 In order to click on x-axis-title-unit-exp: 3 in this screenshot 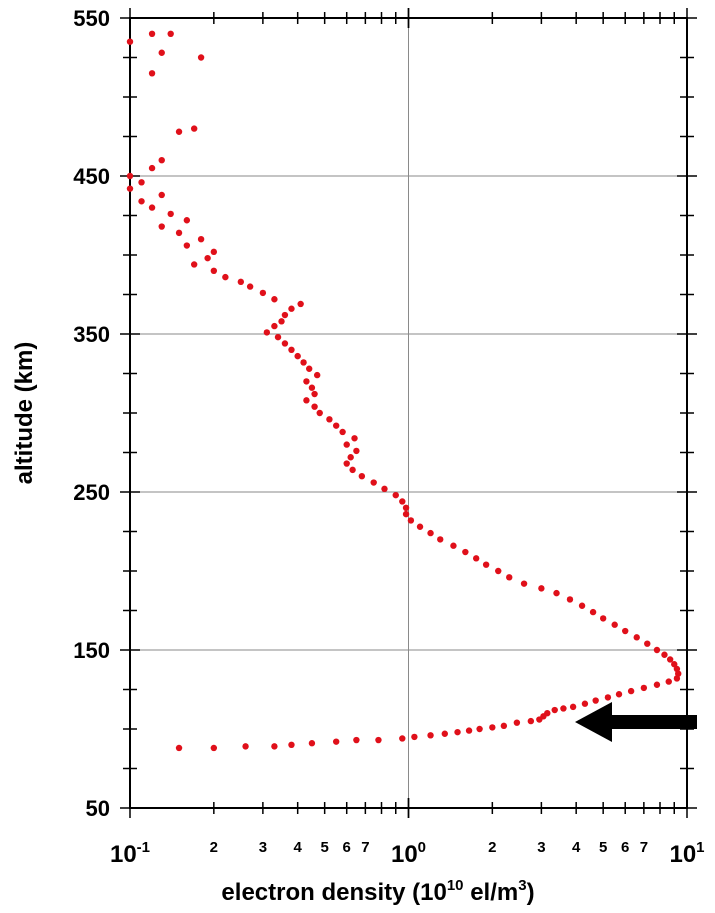, I will do `click(522, 885)`.